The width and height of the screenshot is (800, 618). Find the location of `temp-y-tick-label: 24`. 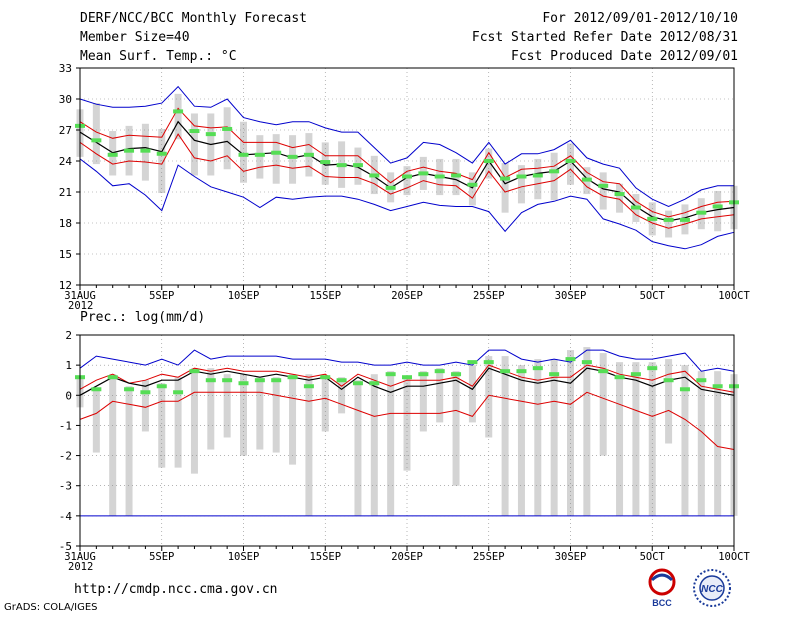

temp-y-tick-label: 24 is located at coordinates (66, 161).